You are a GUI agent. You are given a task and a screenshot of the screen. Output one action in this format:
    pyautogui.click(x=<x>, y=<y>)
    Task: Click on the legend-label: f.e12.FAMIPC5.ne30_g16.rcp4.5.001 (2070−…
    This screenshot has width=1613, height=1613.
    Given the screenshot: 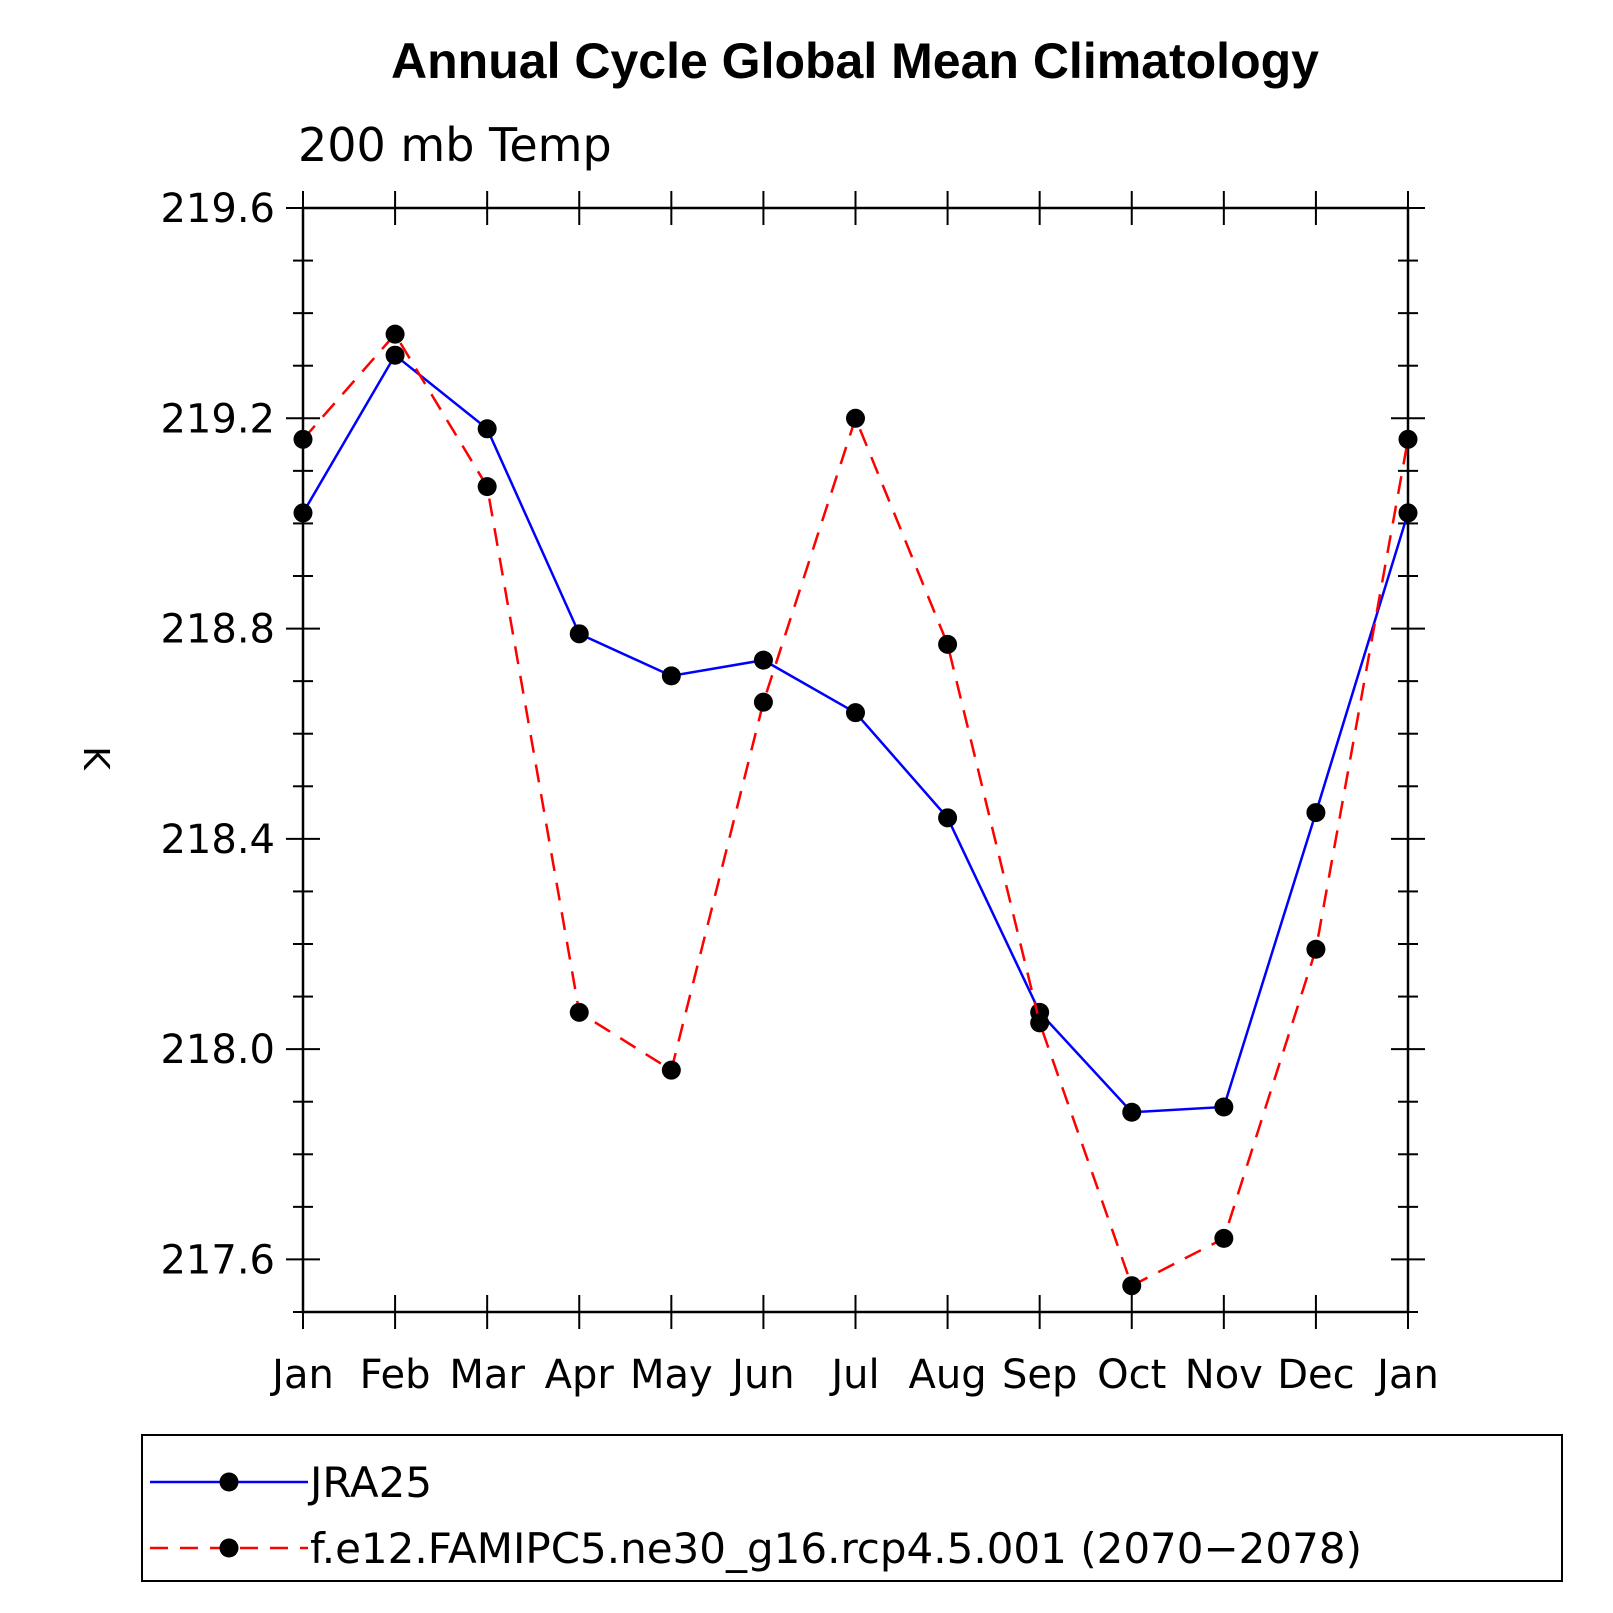 What is the action you would take?
    pyautogui.click(x=836, y=1548)
    